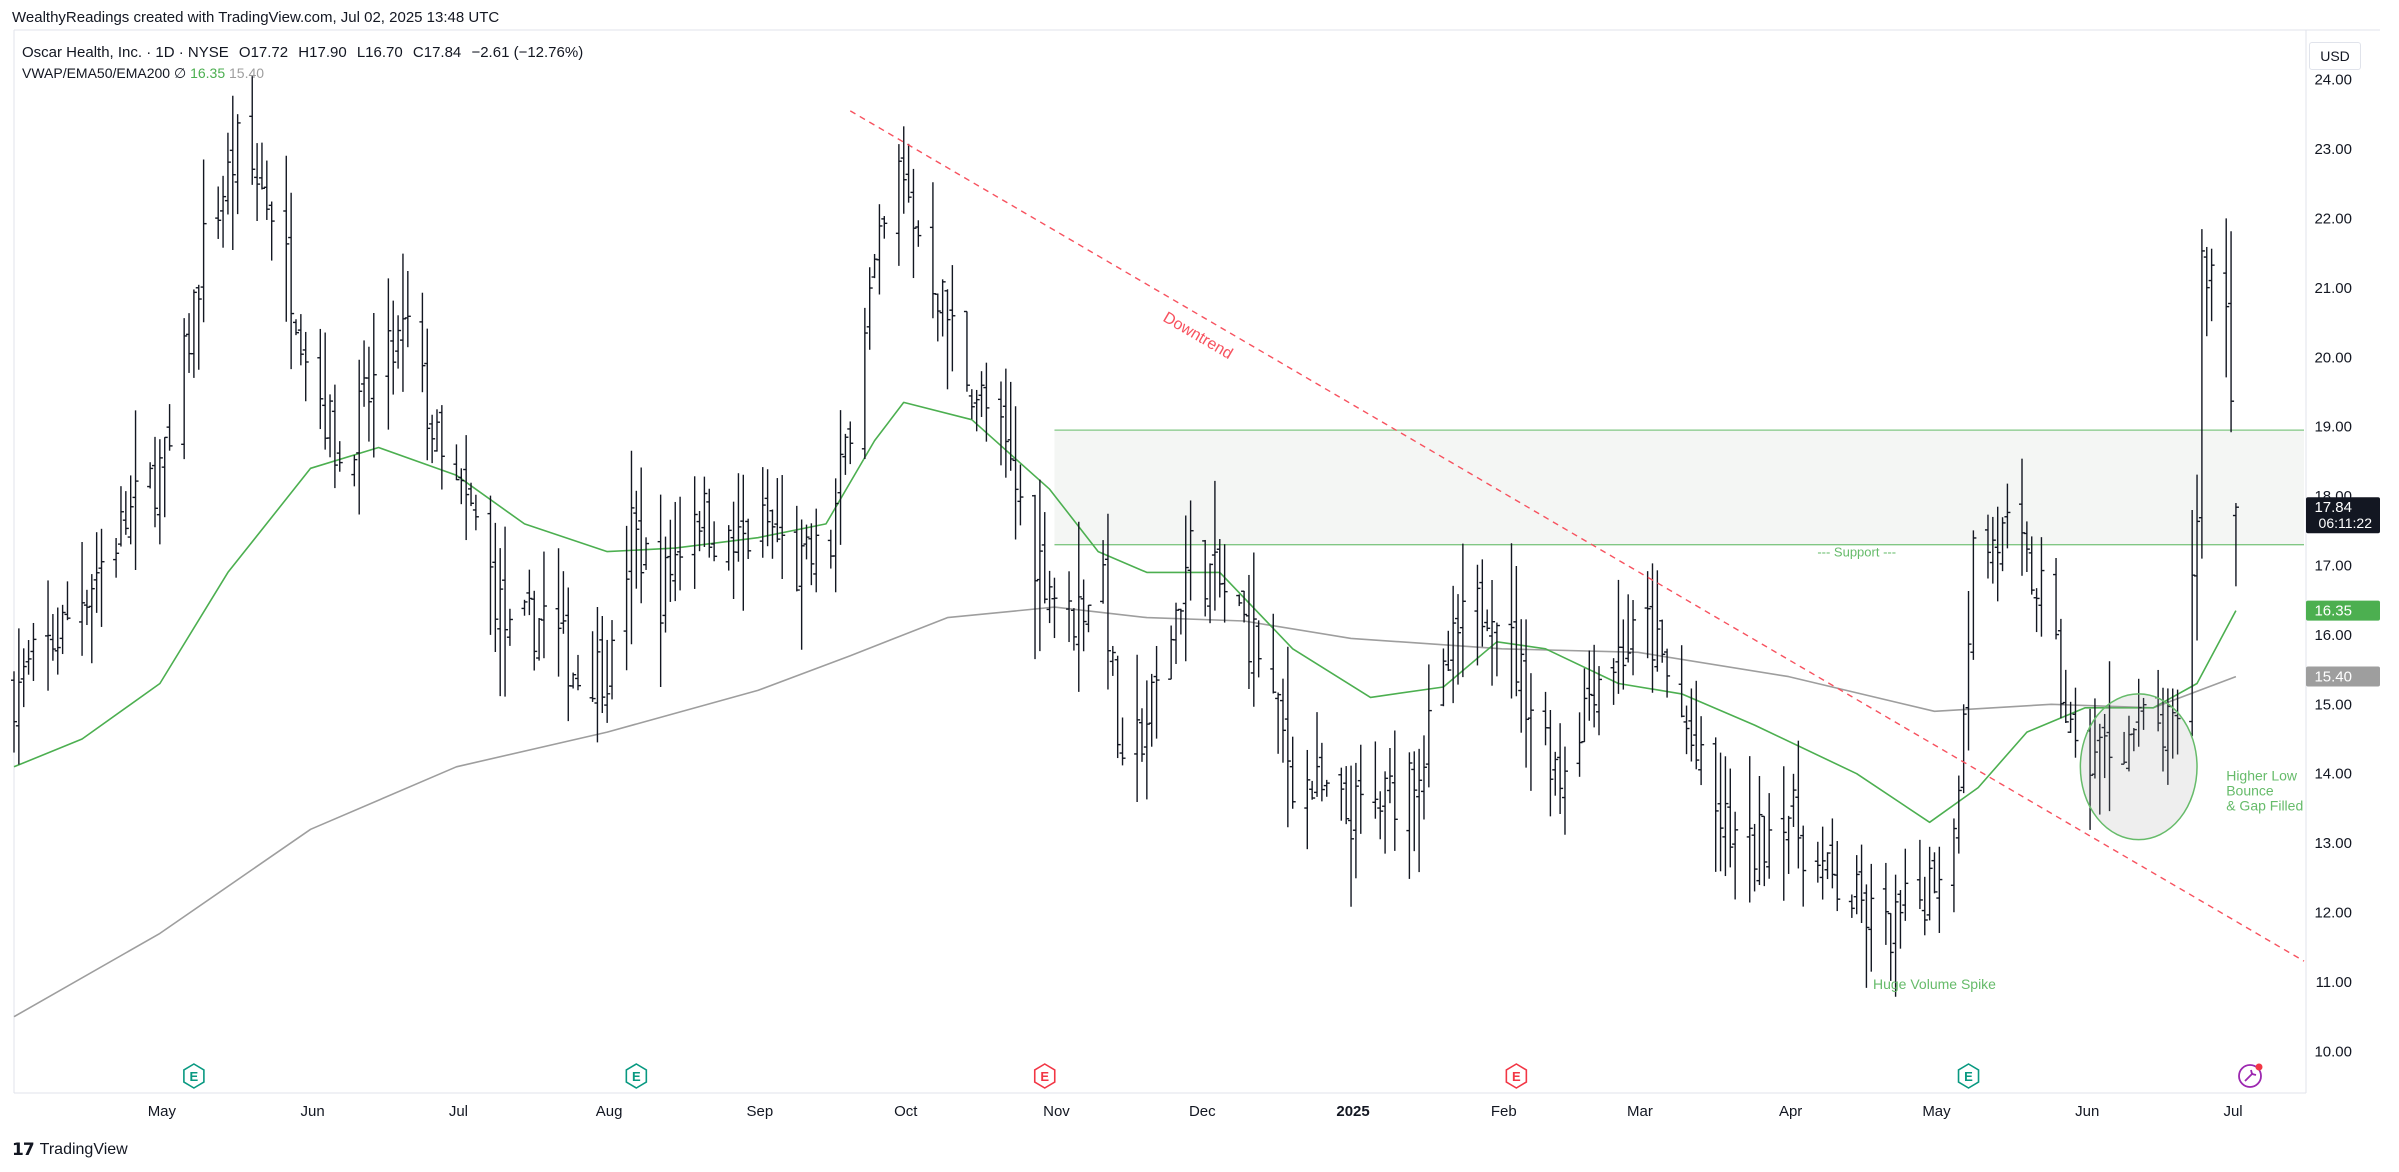  I want to click on time-tick-label: Feb, so click(1504, 1111).